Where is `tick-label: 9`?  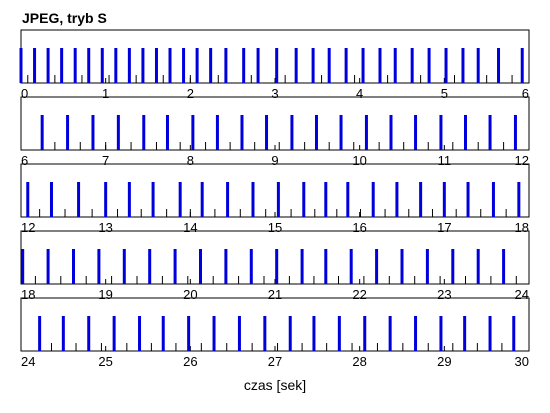 tick-label: 9 is located at coordinates (274, 160).